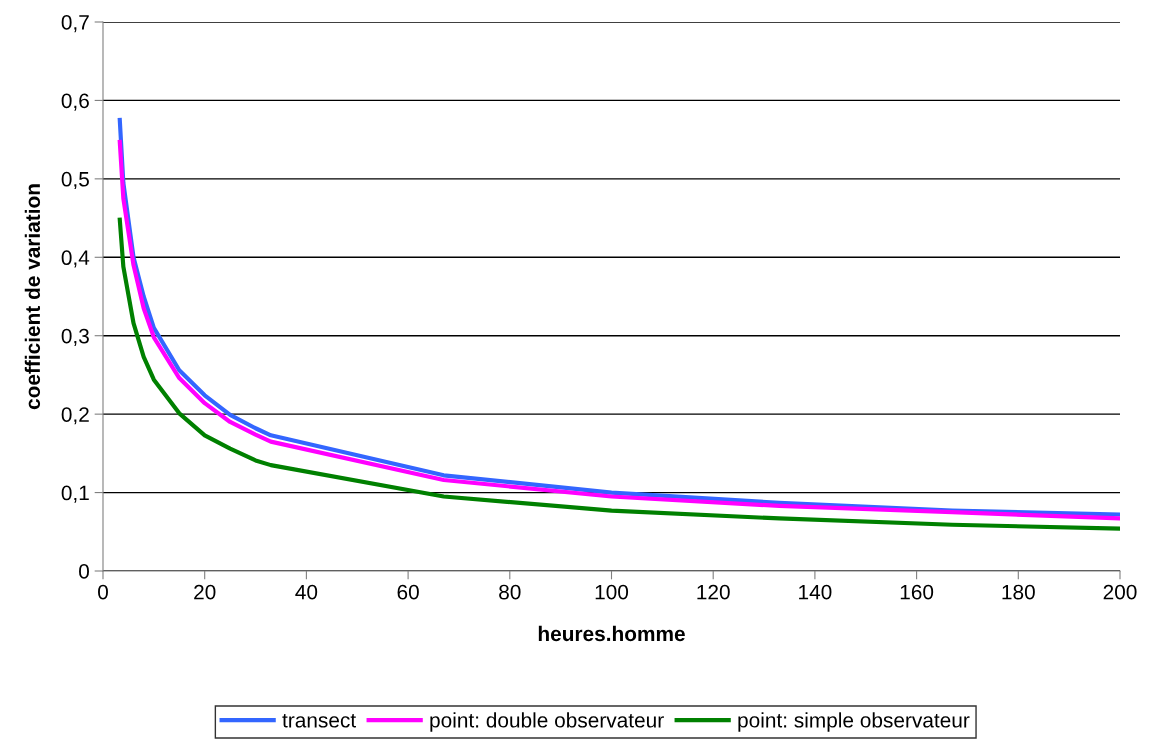  Describe the element at coordinates (84, 571) in the screenshot. I see `y-tick-label: 0` at that location.